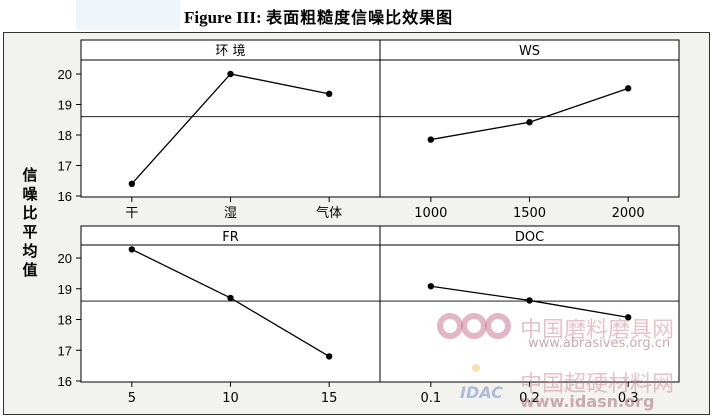 This screenshot has height=417, width=715. Describe the element at coordinates (529, 213) in the screenshot. I see `x-tick-label: 1500` at that location.